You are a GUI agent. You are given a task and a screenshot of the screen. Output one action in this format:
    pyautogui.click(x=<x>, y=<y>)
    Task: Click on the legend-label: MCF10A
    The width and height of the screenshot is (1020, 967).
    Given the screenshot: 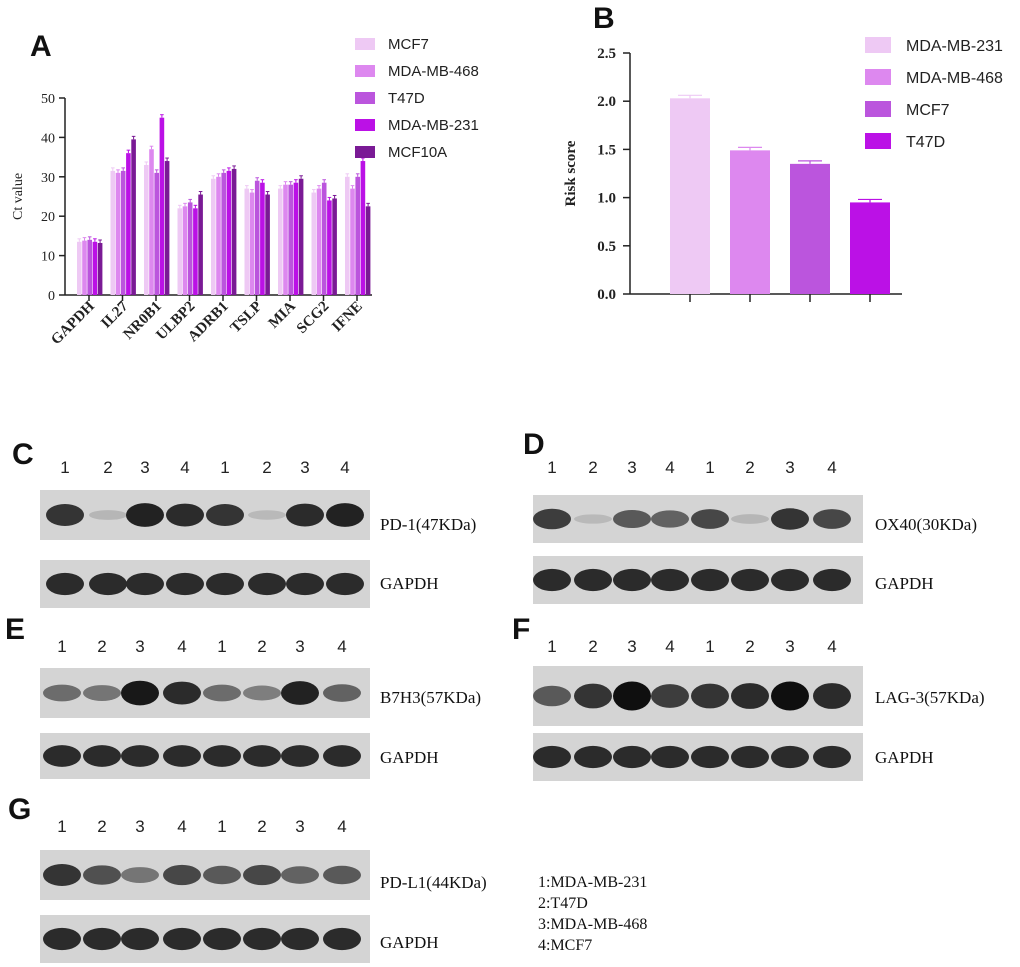 What is the action you would take?
    pyautogui.click(x=417, y=152)
    